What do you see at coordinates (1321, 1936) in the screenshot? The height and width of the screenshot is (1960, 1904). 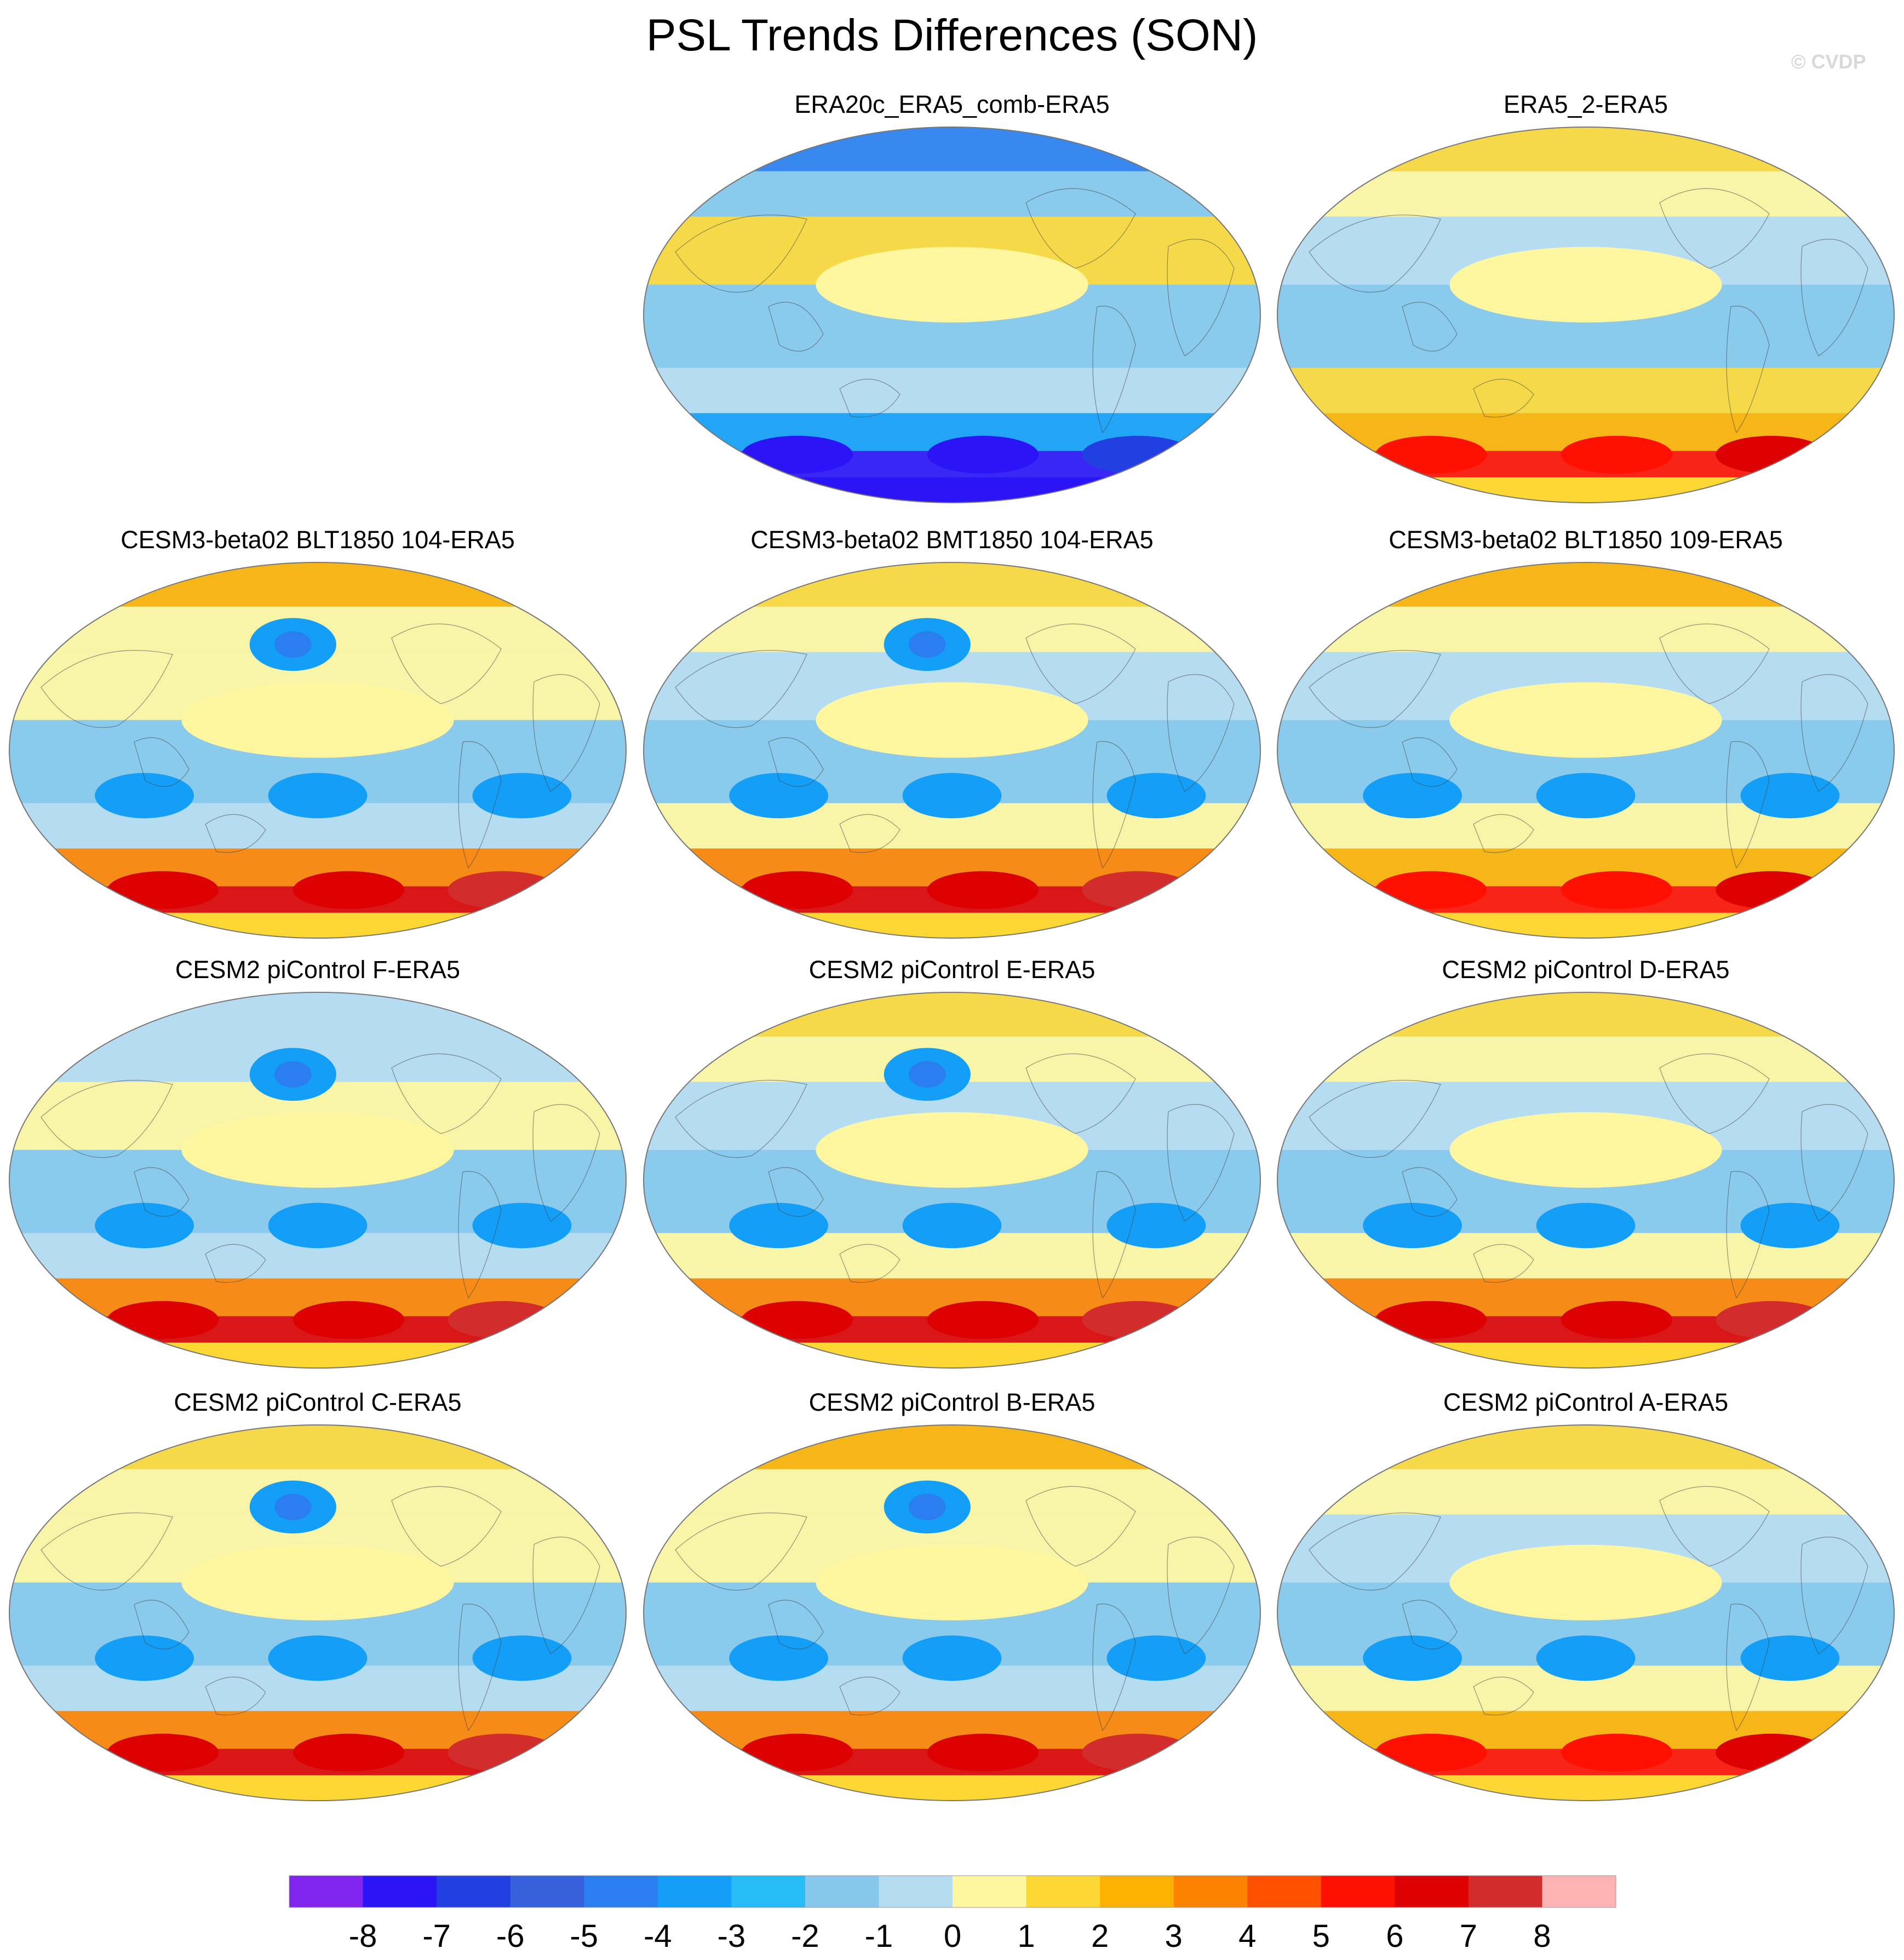 I see `colorbar-tick-label: 5` at bounding box center [1321, 1936].